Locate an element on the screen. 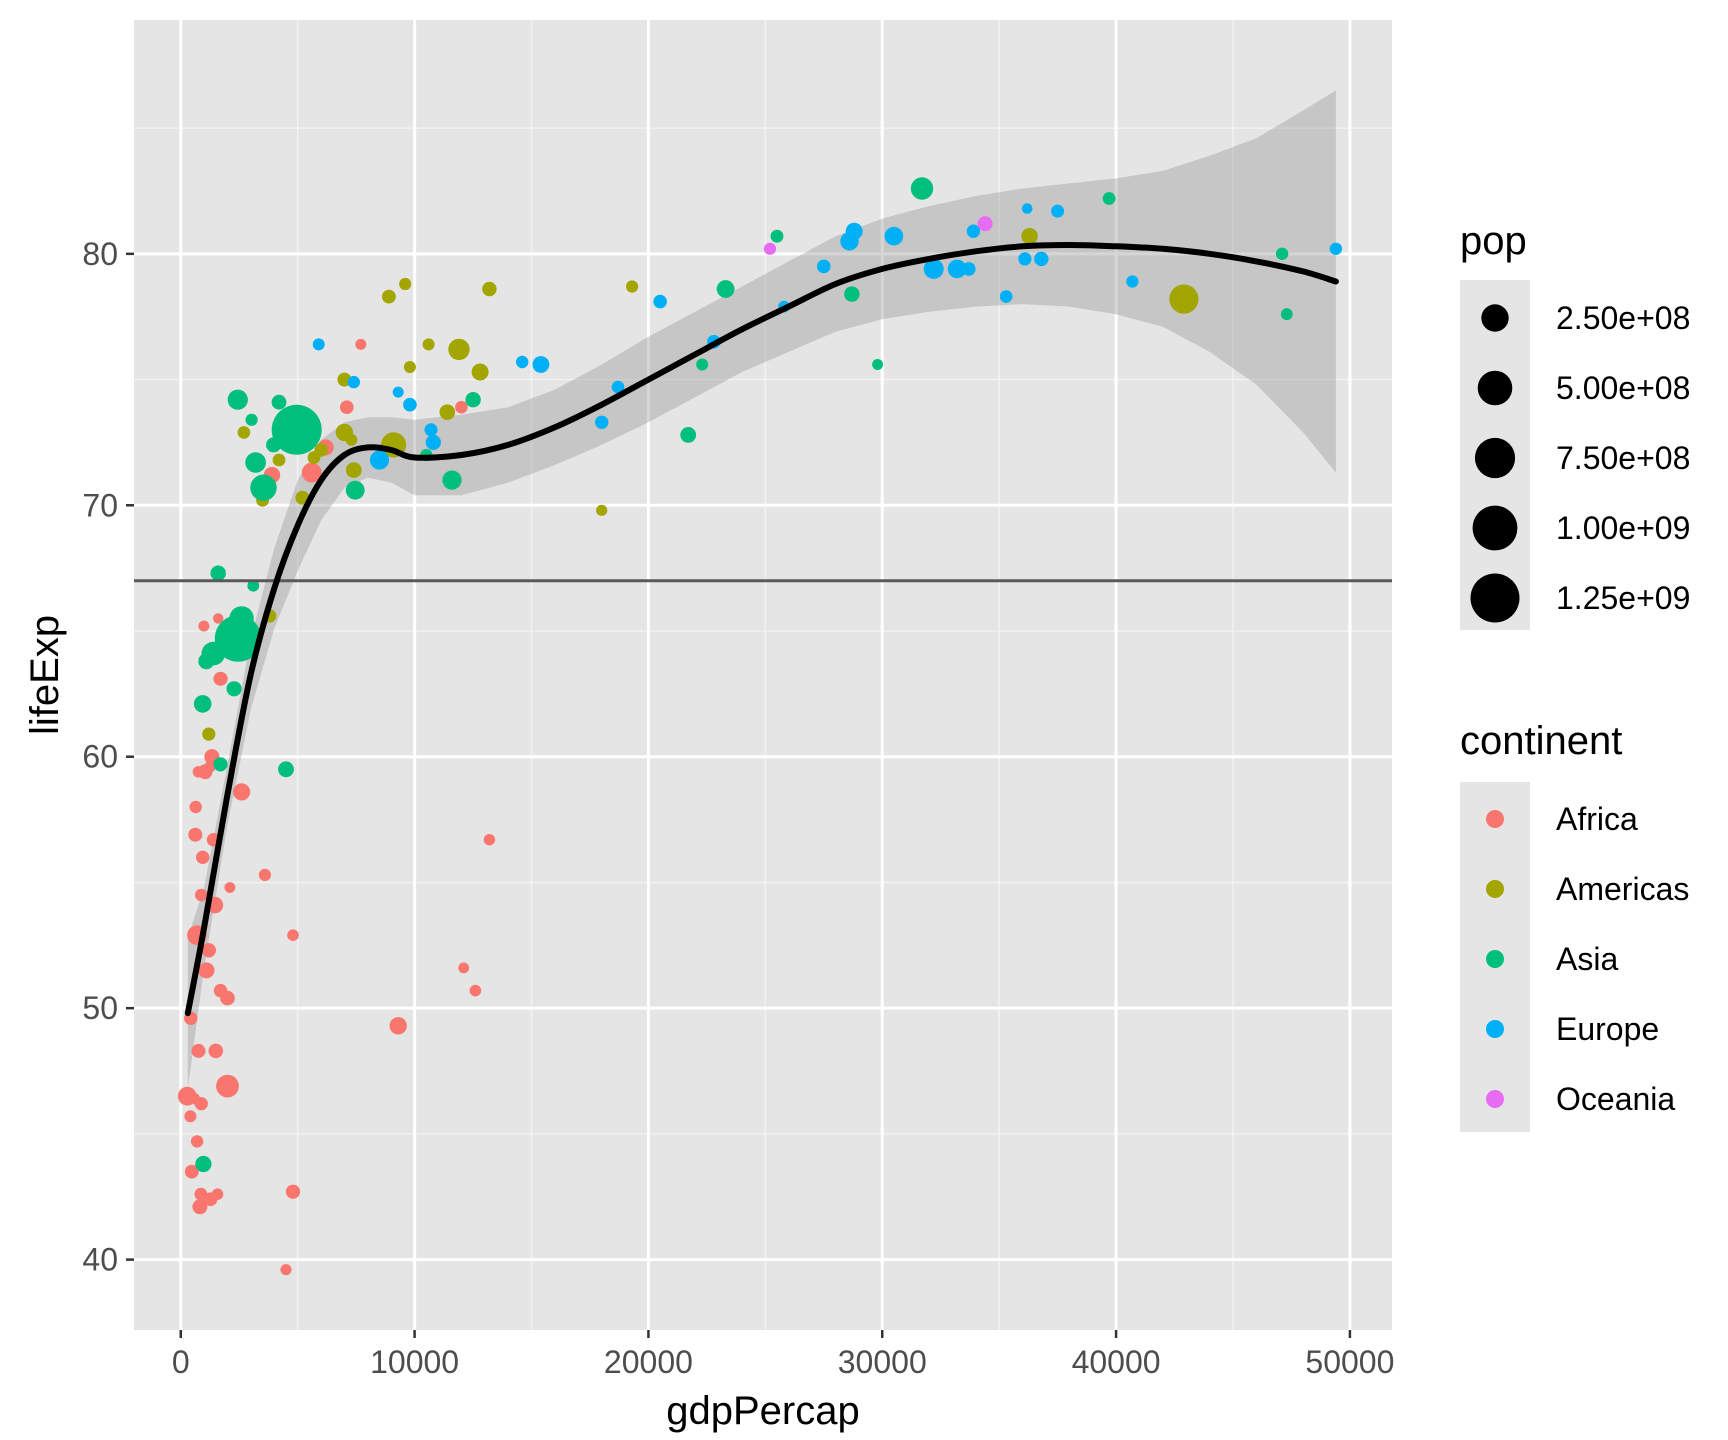  y-tick-label: 80 is located at coordinates (100, 254).